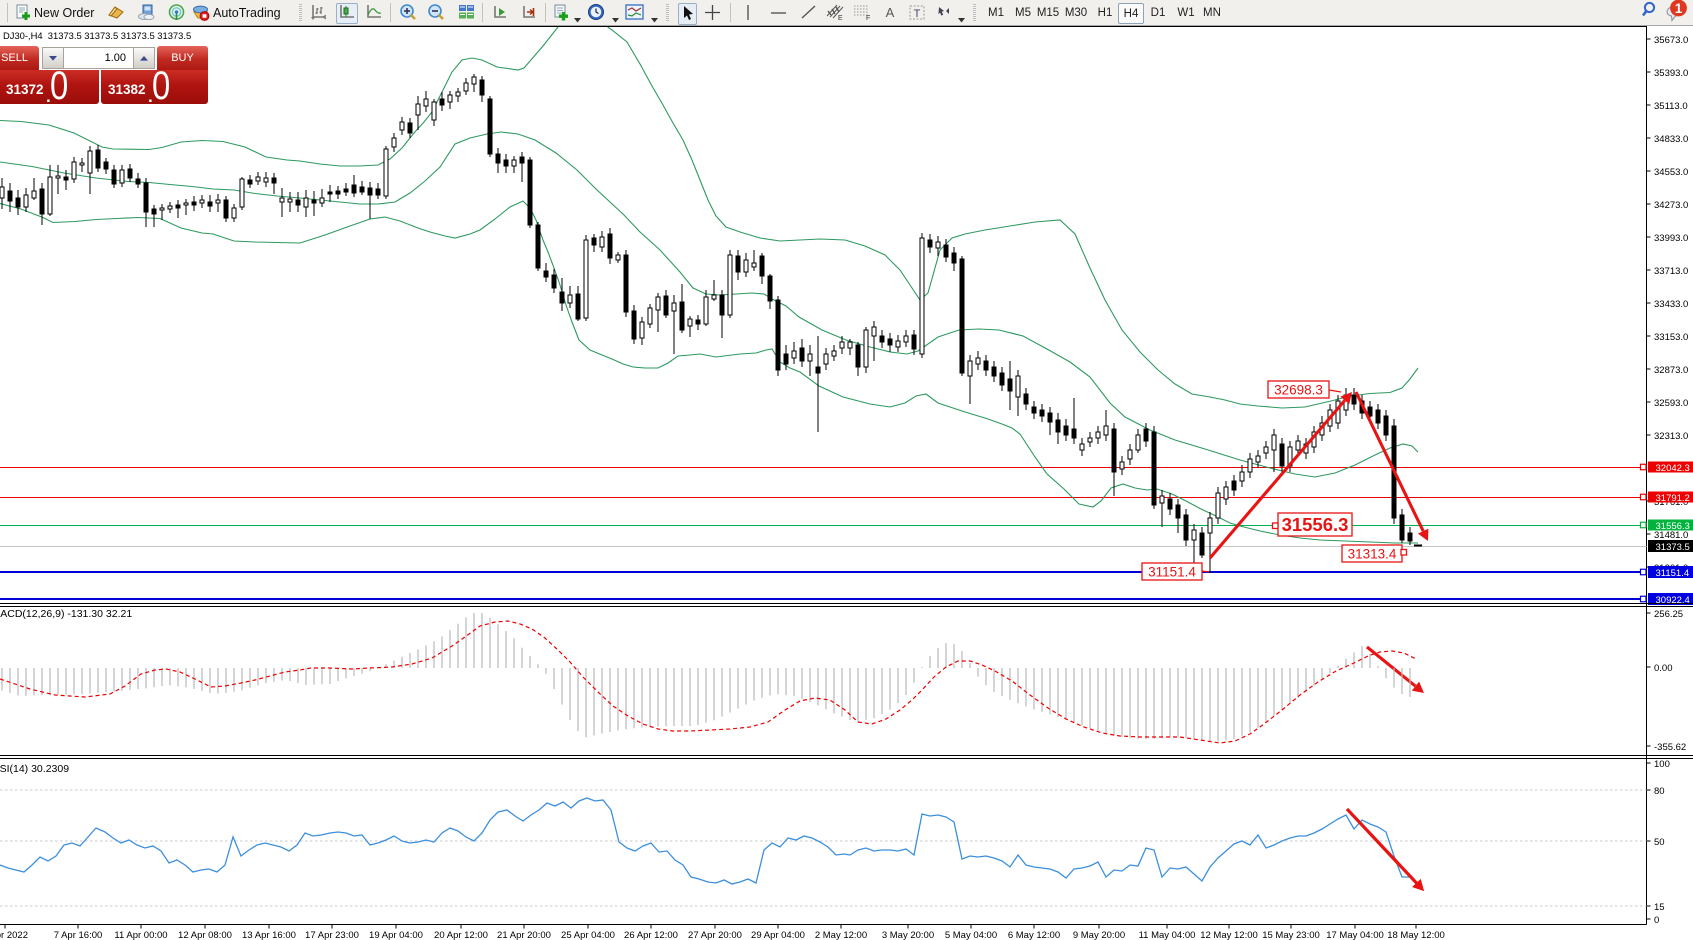  I want to click on svg-text: 0.00, so click(1663, 668).